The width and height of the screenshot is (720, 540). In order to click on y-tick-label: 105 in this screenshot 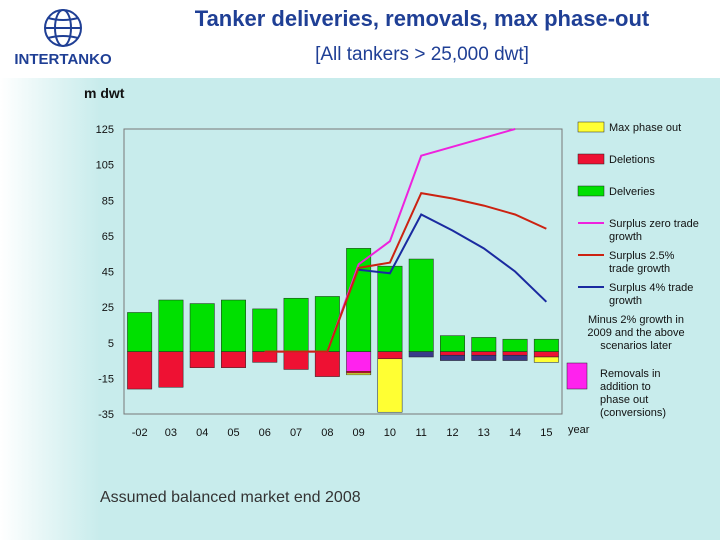, I will do `click(105, 166)`.